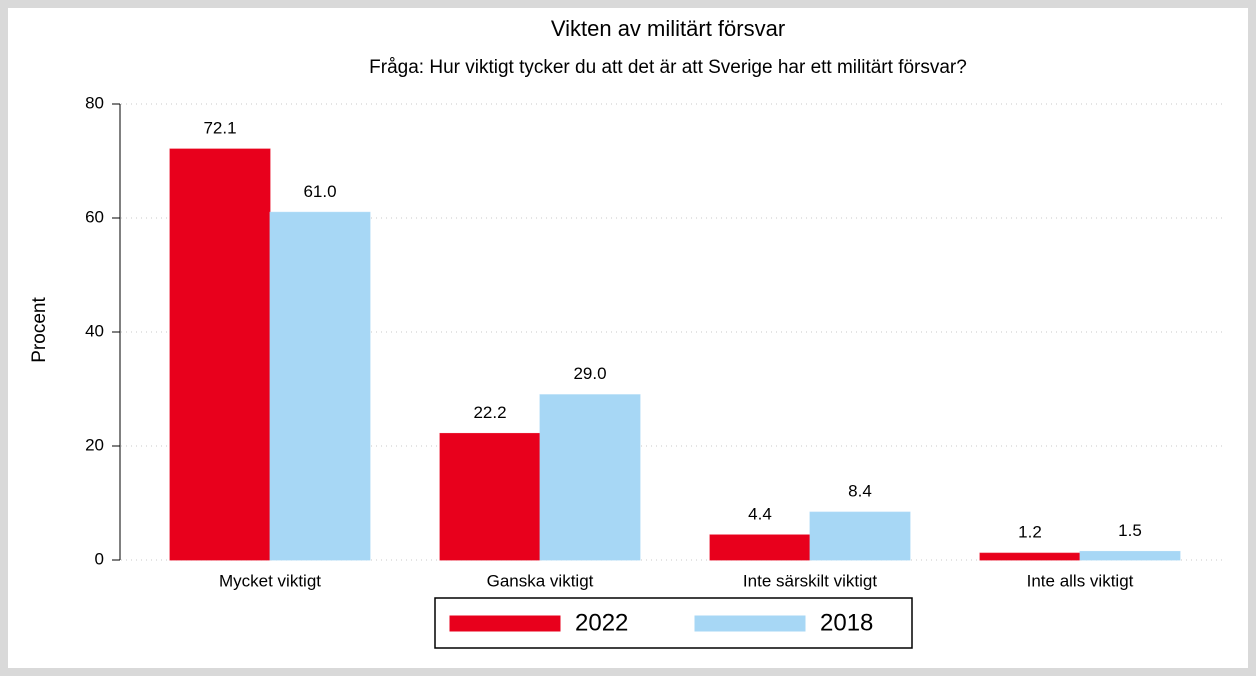 This screenshot has width=1256, height=676. Describe the element at coordinates (668, 28) in the screenshot. I see `chart-title: Vikten av militärt försvar` at that location.